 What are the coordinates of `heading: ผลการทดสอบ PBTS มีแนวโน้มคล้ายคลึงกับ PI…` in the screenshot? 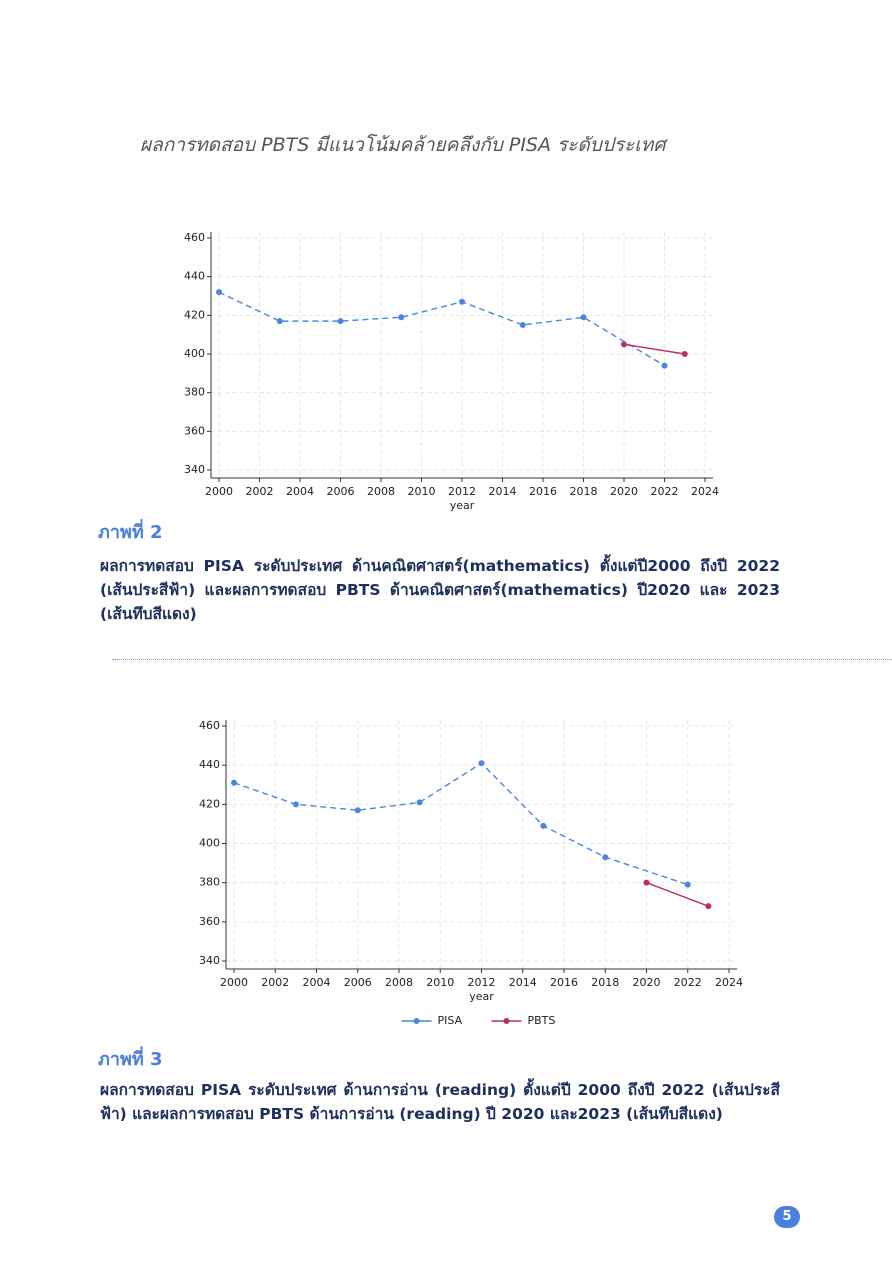 It's located at (403, 145).